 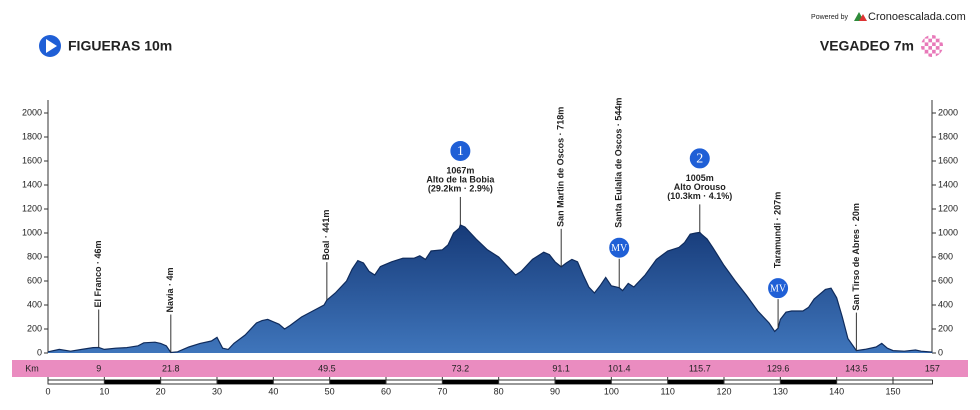 I want to click on km-marker: 101.4, so click(x=619, y=368).